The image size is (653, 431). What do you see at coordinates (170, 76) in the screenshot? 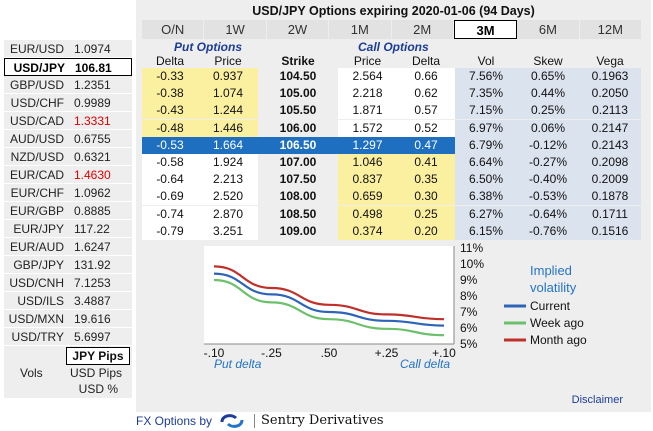
I see `put-delta-cell: -0.33` at bounding box center [170, 76].